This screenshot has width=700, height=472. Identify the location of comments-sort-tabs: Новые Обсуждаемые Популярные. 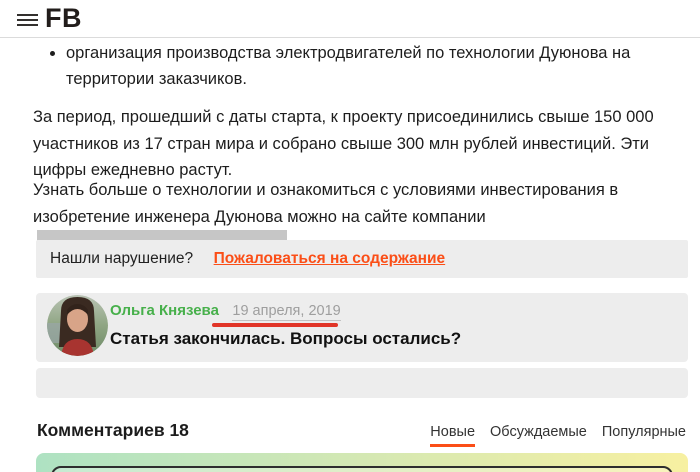
(558, 435).